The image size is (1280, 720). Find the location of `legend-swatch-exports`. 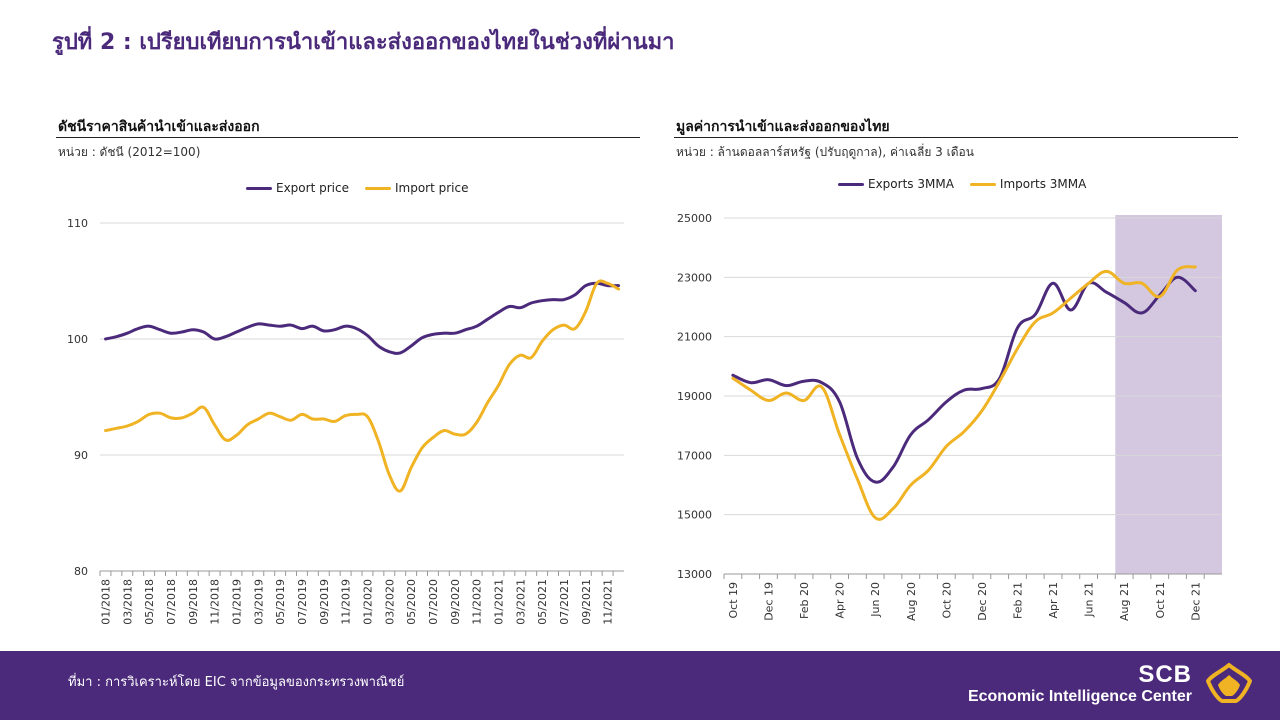

legend-swatch-exports is located at coordinates (851, 184).